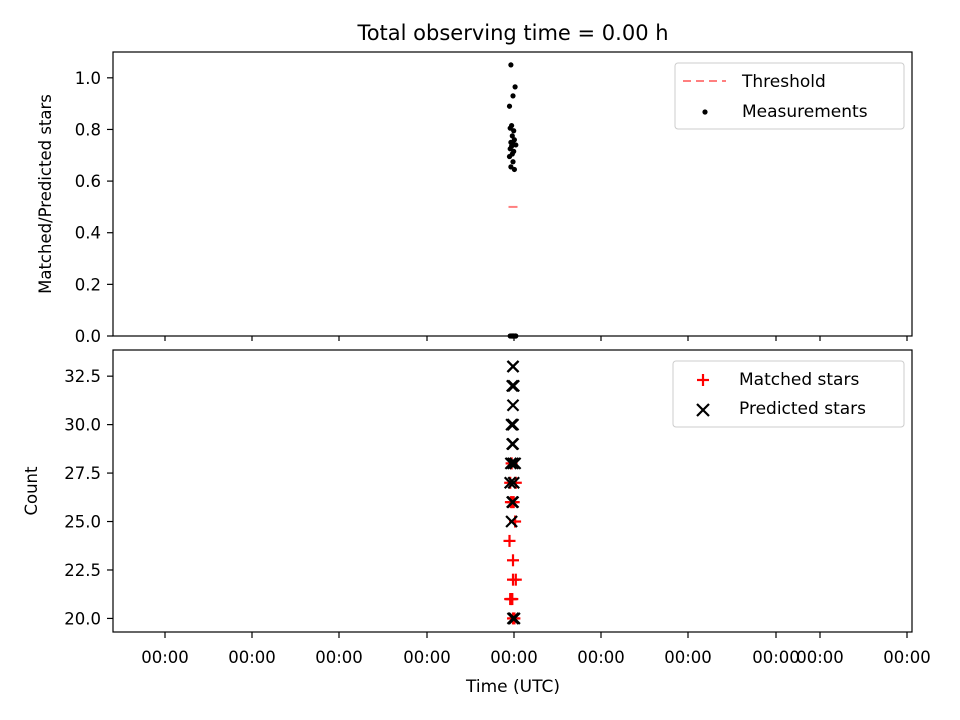 The image size is (960, 720). What do you see at coordinates (799, 380) in the screenshot?
I see `legend-label-matched-stars: Matched stars` at bounding box center [799, 380].